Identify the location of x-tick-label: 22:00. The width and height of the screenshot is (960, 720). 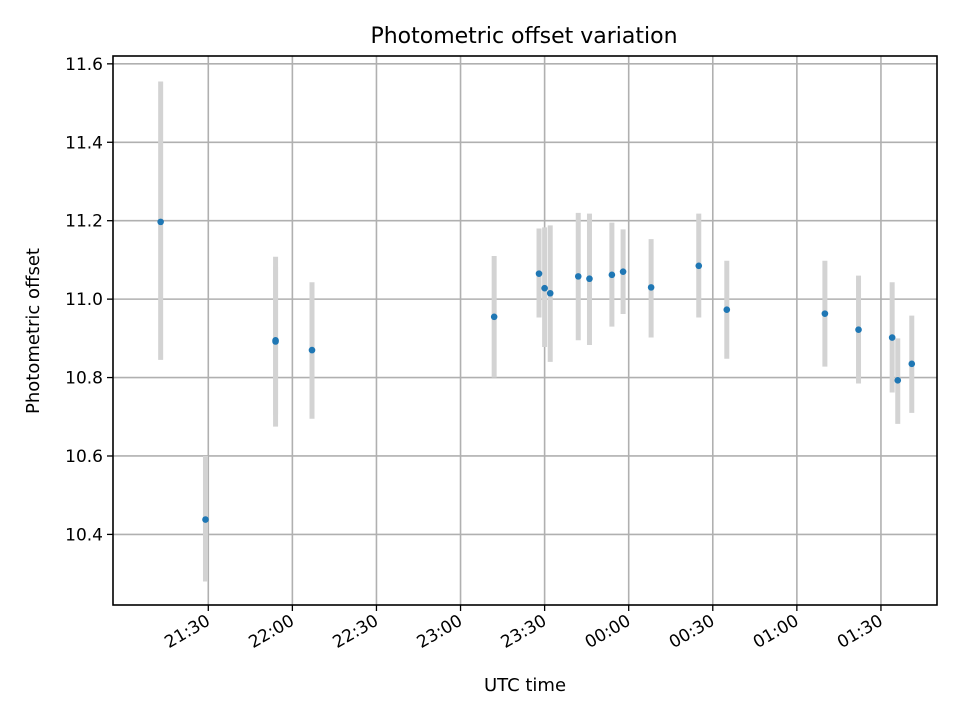
(271, 632).